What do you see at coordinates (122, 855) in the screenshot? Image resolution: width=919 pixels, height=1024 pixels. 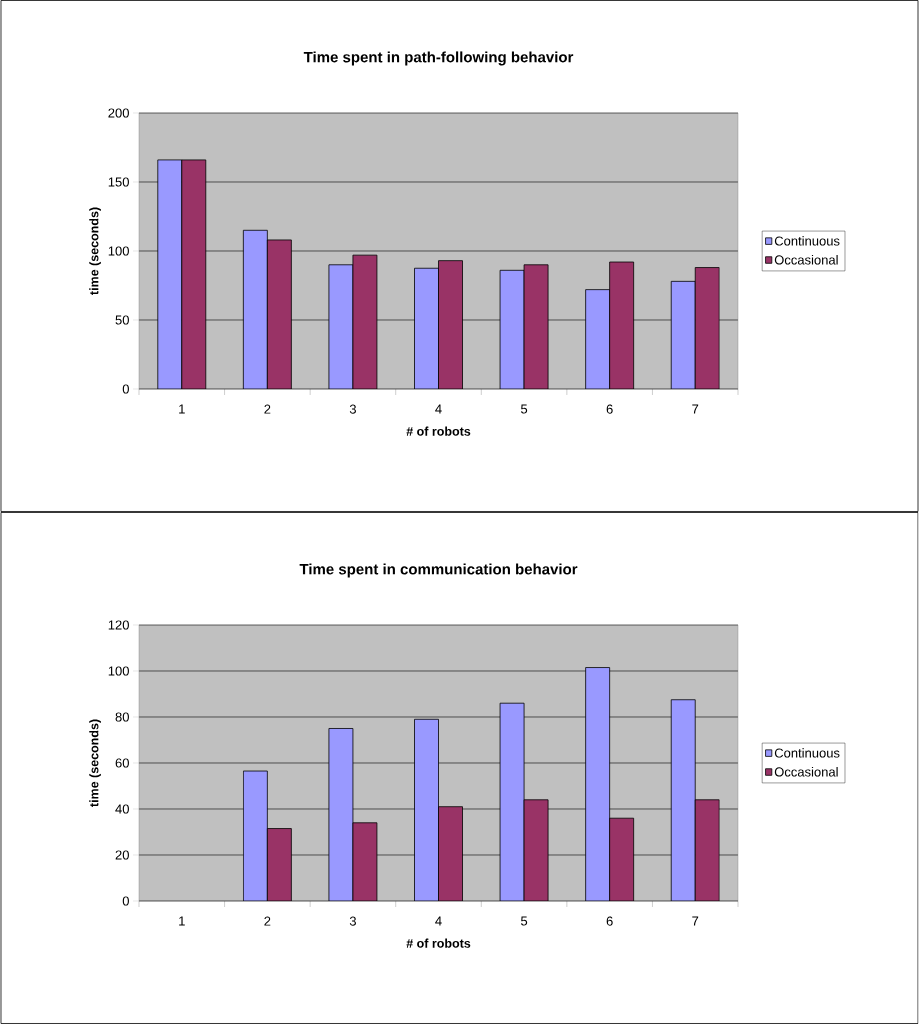 I see `y-tick-label: 20` at bounding box center [122, 855].